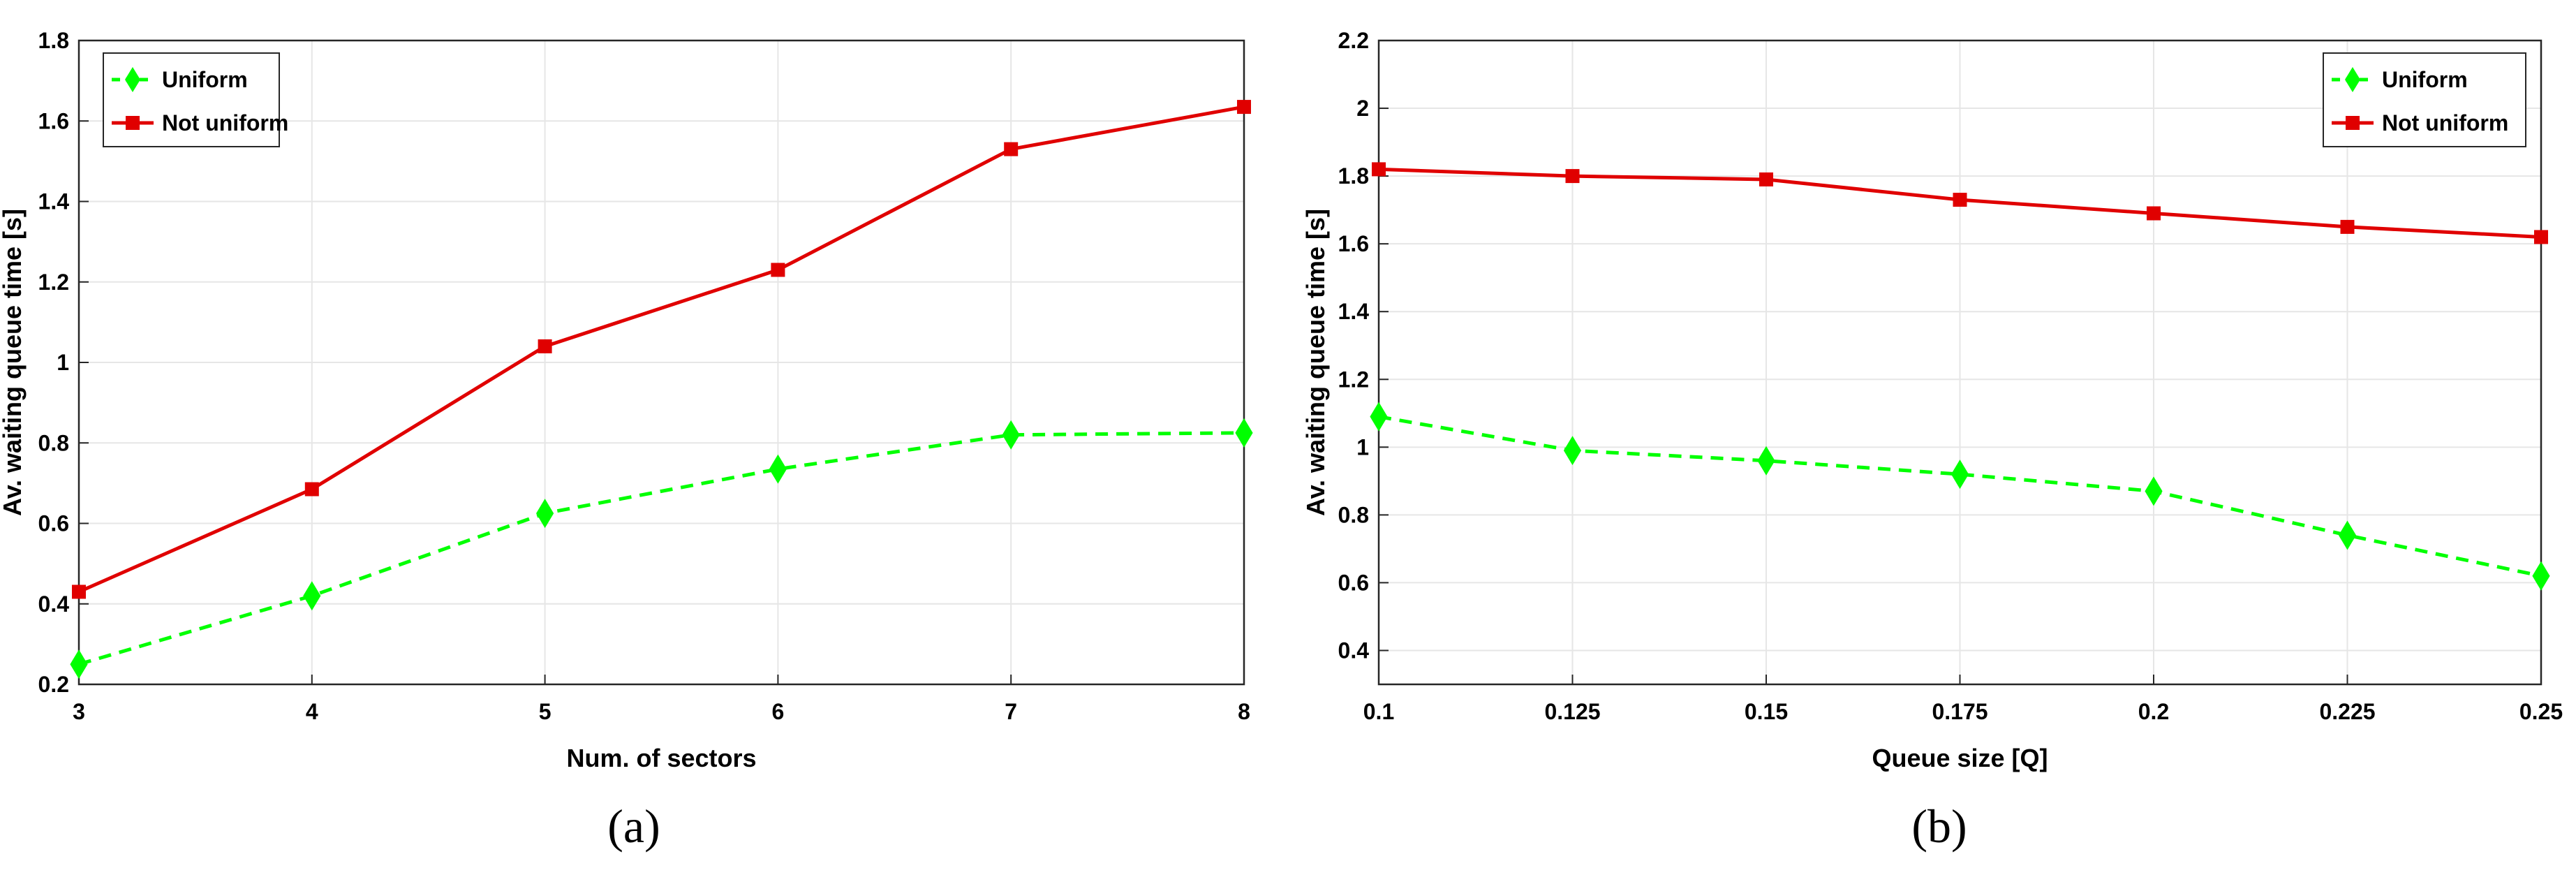 The width and height of the screenshot is (2576, 875). Describe the element at coordinates (1572, 711) in the screenshot. I see `x-tick-label: 0.125` at that location.